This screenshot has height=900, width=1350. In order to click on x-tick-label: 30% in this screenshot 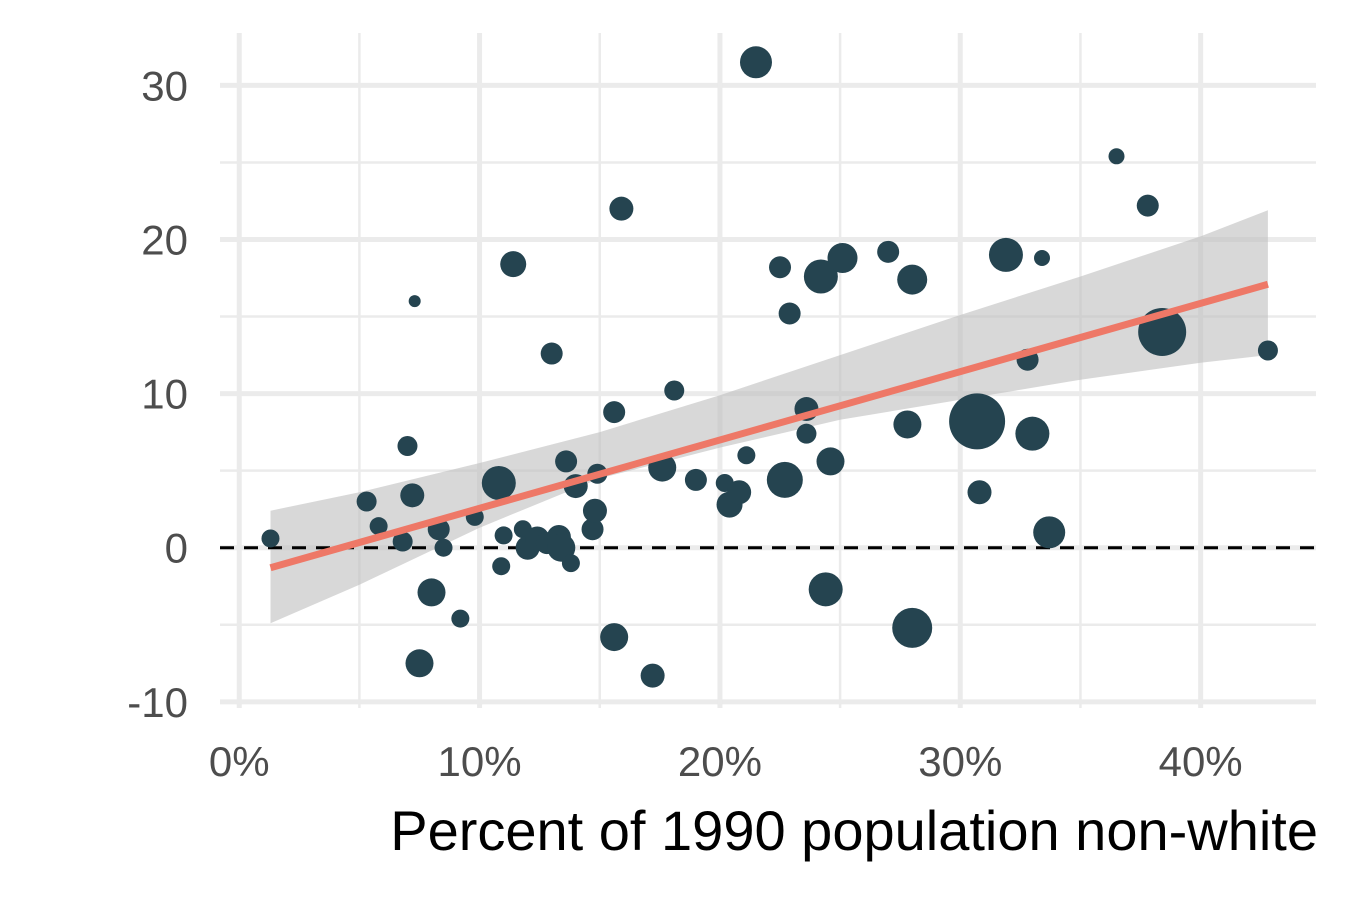, I will do `click(960, 761)`.